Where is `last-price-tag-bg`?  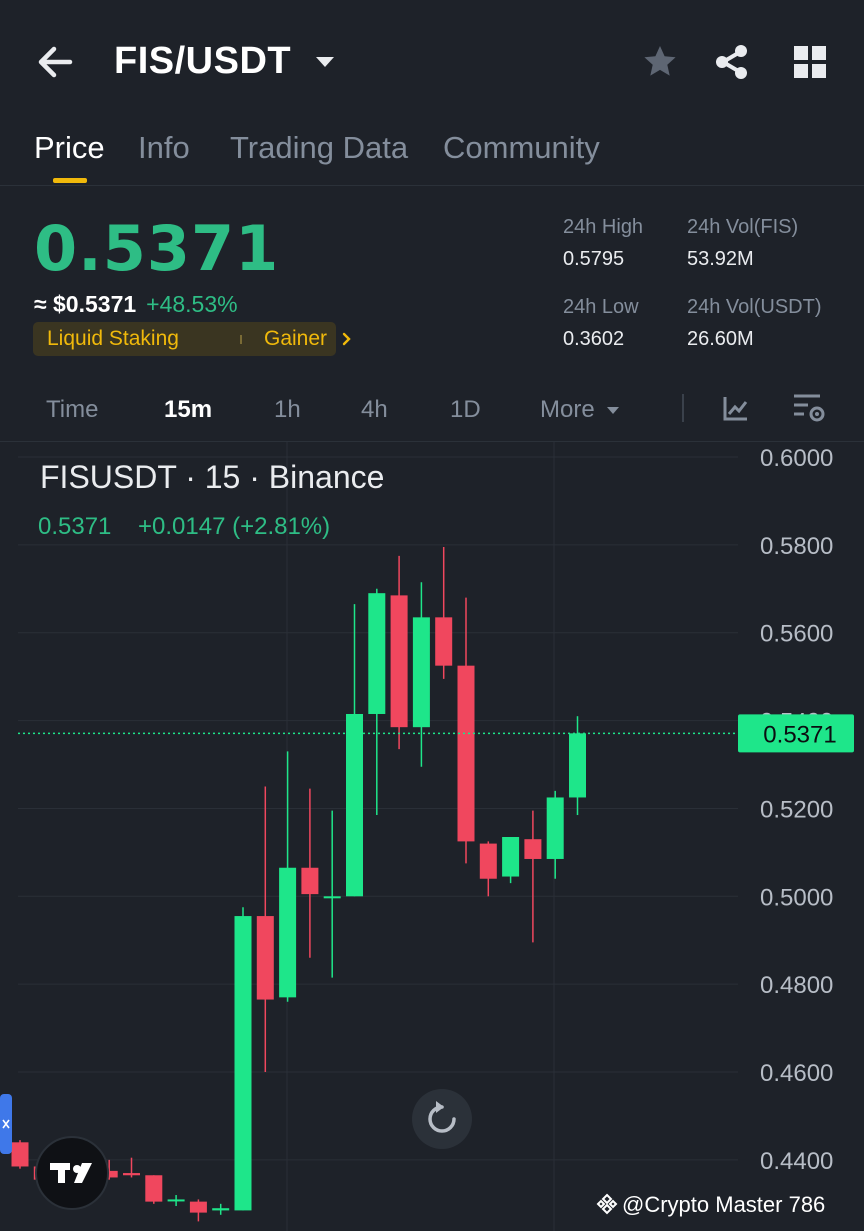 last-price-tag-bg is located at coordinates (796, 733).